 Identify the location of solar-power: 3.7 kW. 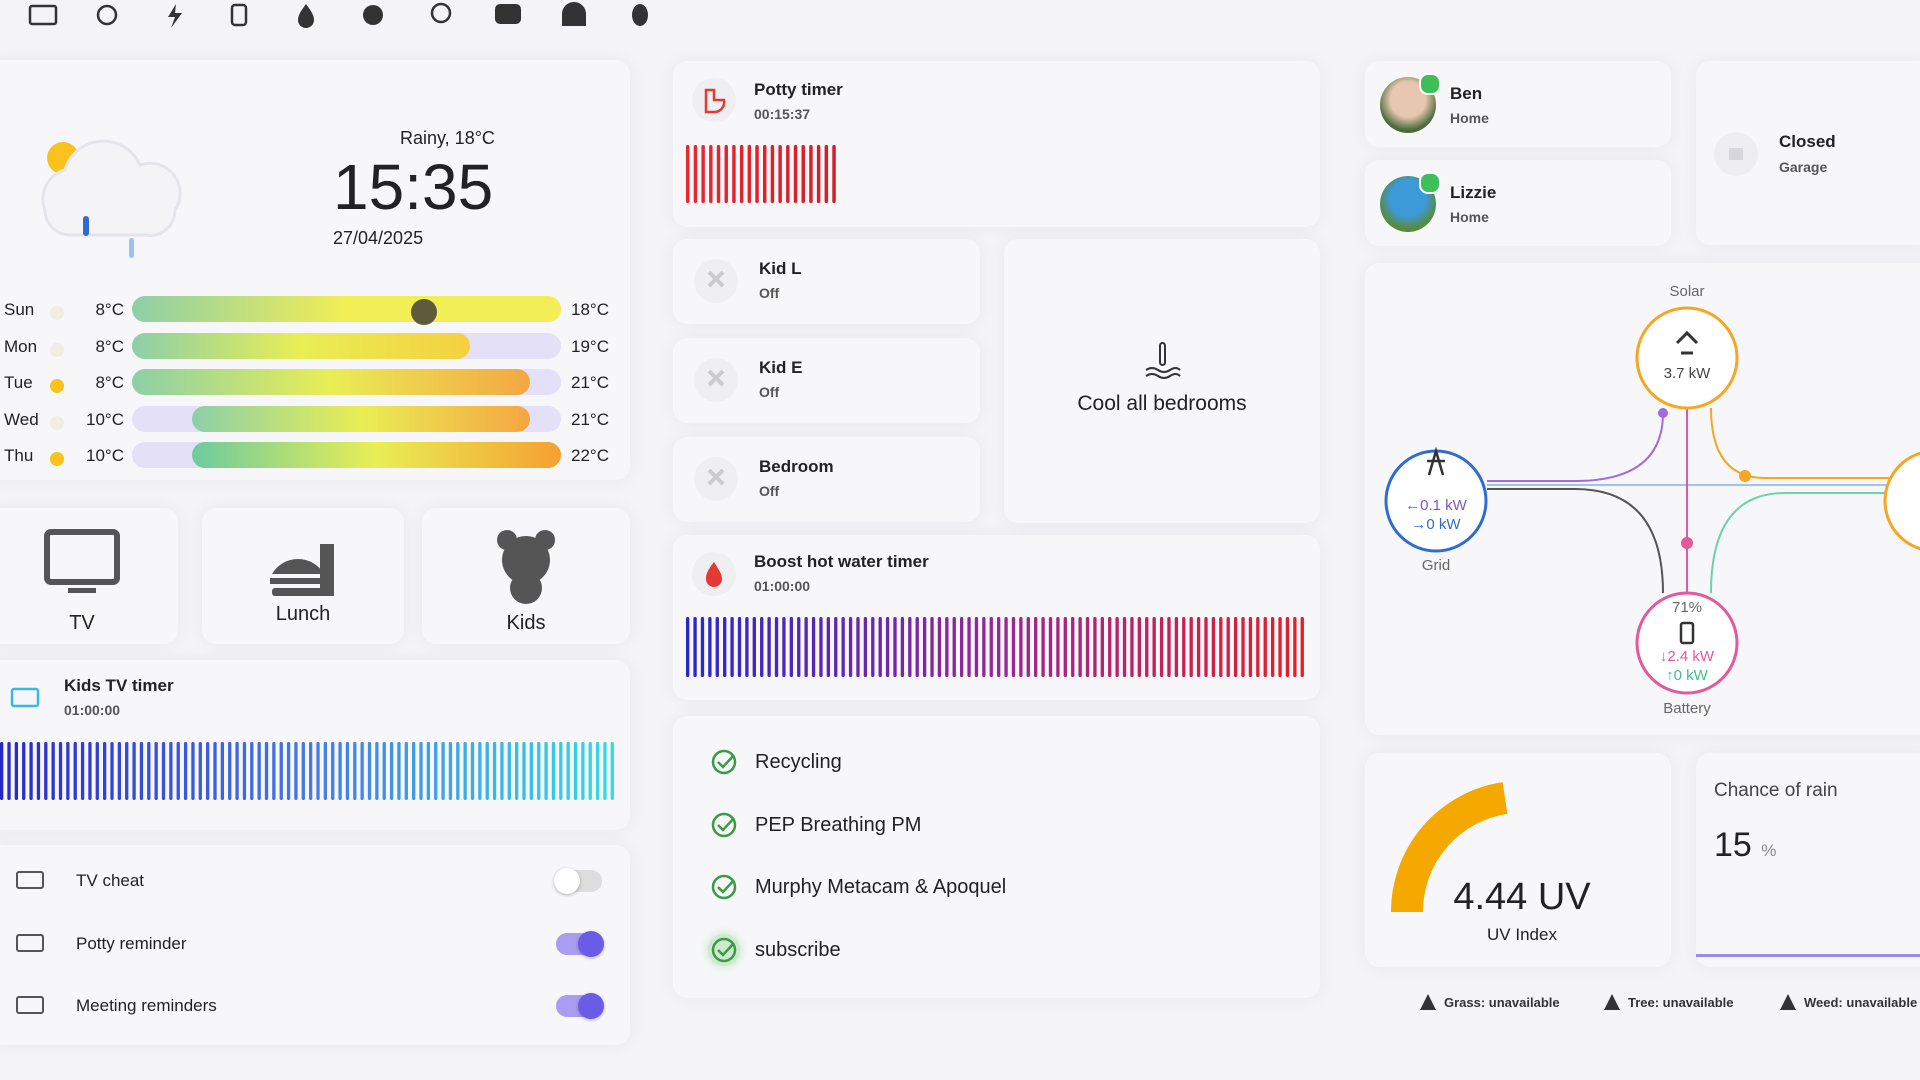
(1687, 373).